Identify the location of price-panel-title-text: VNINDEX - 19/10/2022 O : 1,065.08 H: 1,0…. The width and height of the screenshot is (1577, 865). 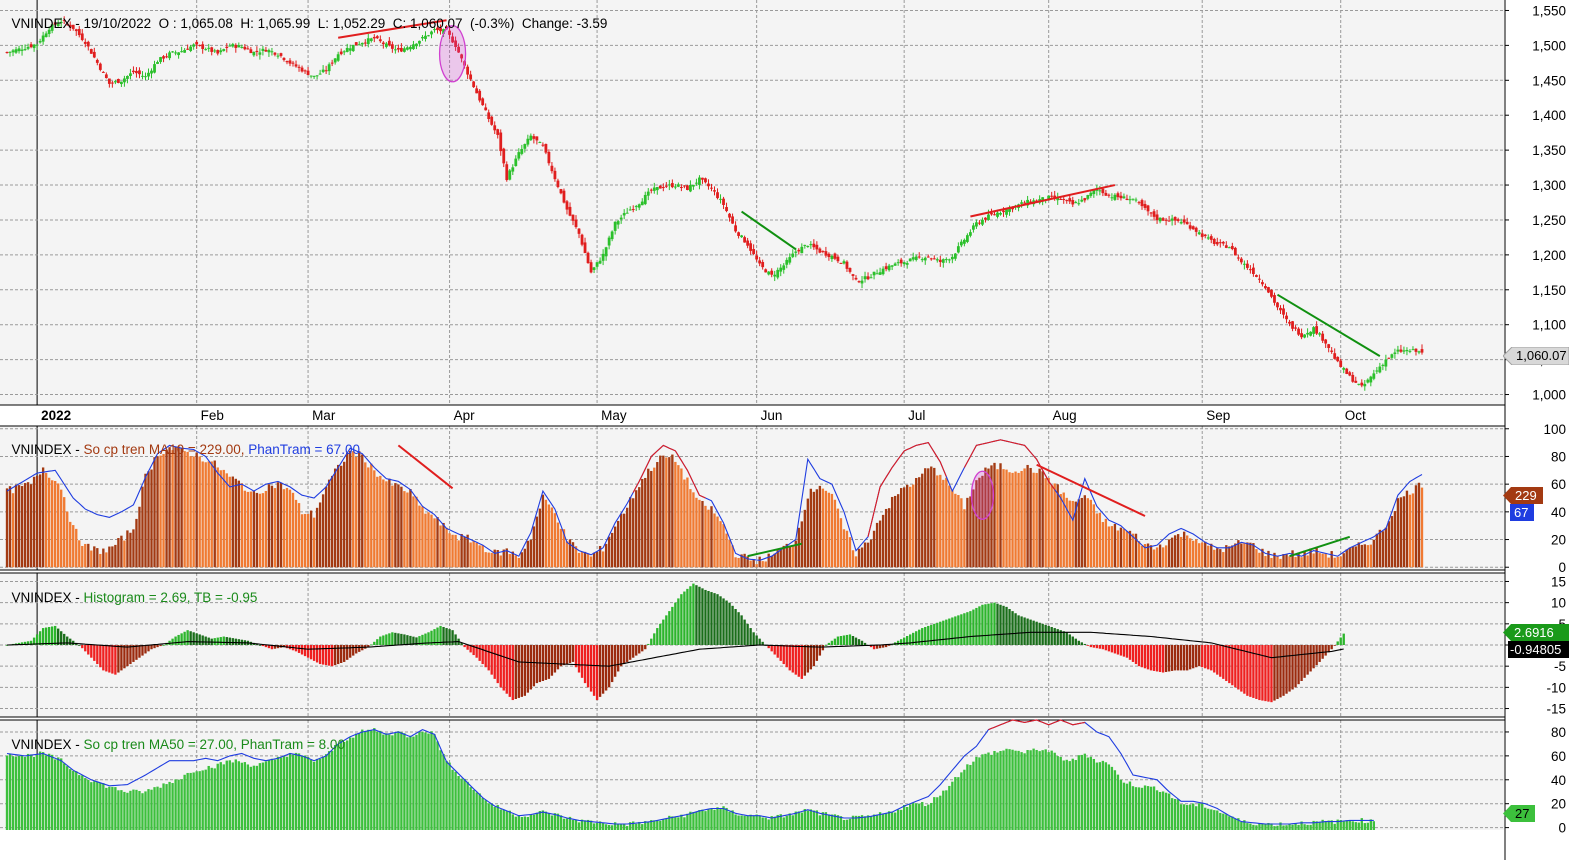
(309, 23).